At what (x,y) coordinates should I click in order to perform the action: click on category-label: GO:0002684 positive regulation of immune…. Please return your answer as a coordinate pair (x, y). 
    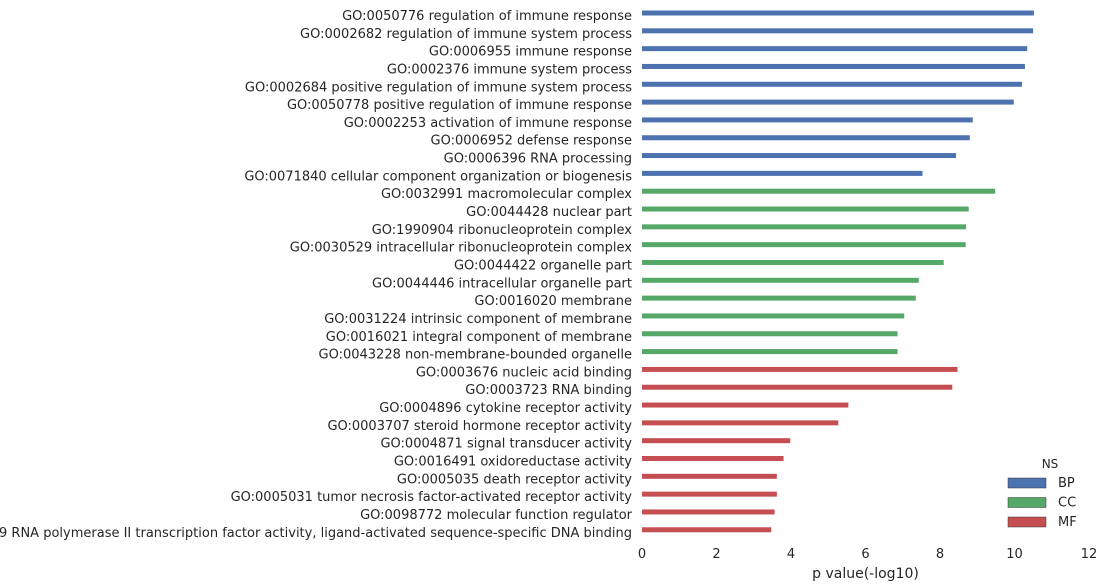
    Looking at the image, I should click on (438, 87).